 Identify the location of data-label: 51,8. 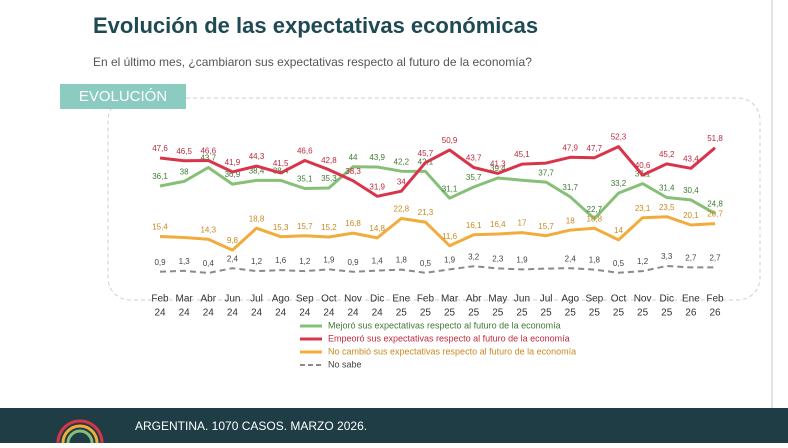
(715, 138).